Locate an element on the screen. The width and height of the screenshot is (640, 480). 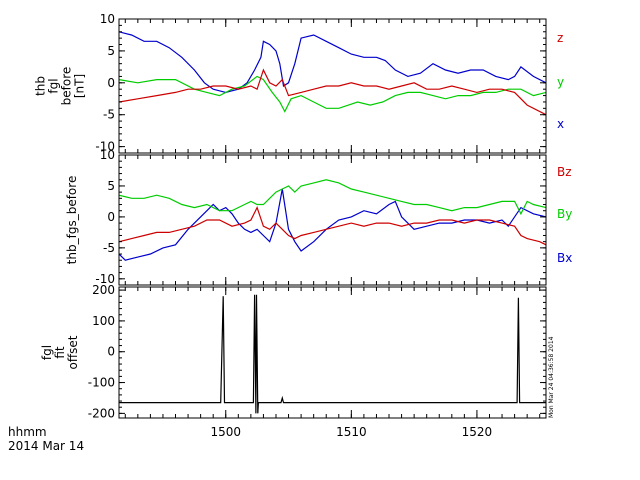
y-tick-label: -100 is located at coordinates (101, 383).